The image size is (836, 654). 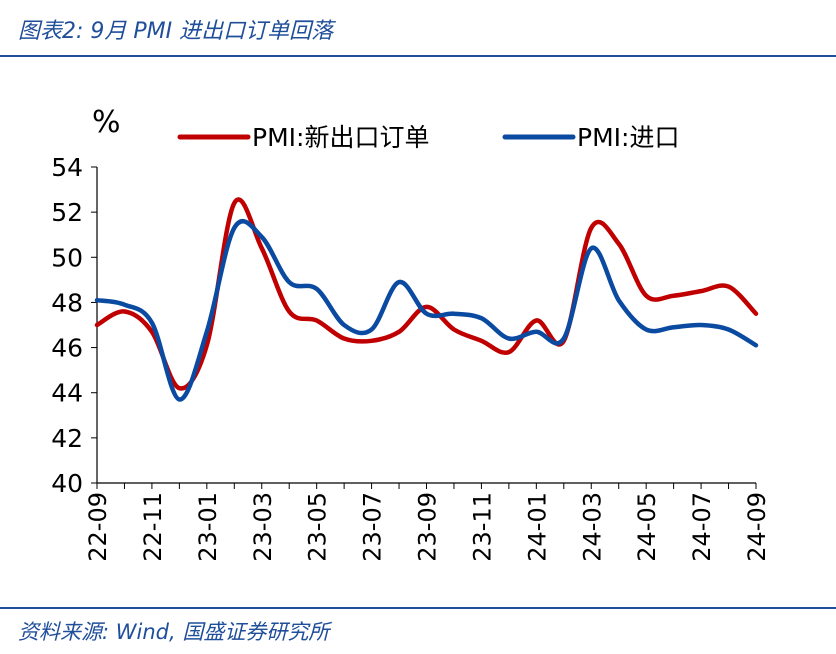 What do you see at coordinates (67, 483) in the screenshot?
I see `y-tick-label: 40` at bounding box center [67, 483].